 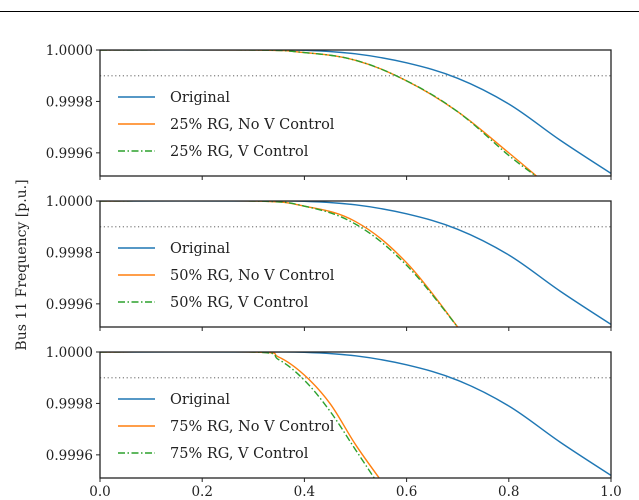 I want to click on y-axis-label: Bus 11 Frequency [p.u.], so click(x=22, y=264).